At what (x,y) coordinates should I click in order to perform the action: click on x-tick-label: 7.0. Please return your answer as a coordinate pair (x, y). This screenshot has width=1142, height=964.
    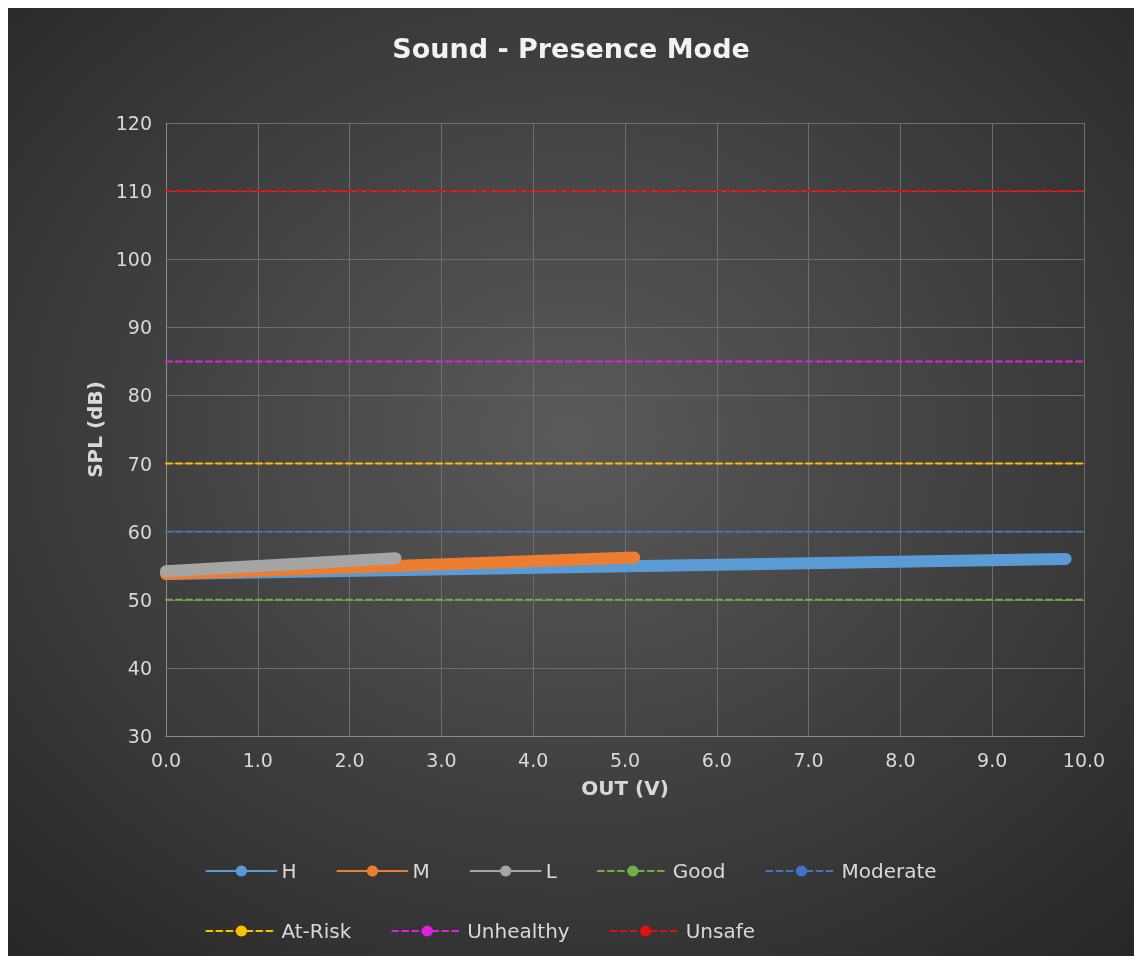
    Looking at the image, I should click on (808, 759).